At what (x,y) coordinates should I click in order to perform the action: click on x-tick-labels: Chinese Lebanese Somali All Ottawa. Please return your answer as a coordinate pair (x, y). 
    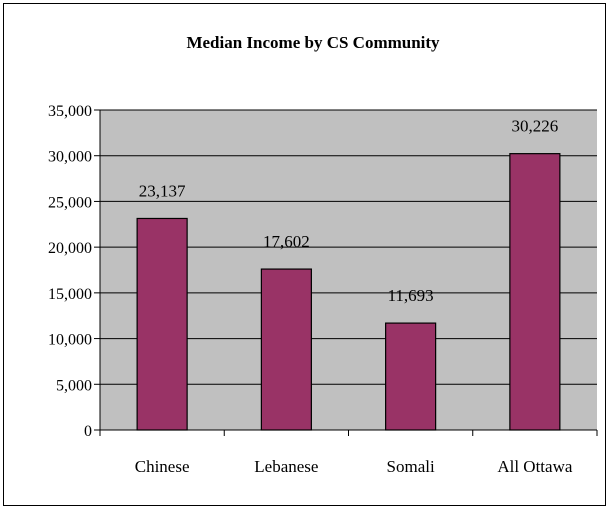
    Looking at the image, I should click on (354, 466).